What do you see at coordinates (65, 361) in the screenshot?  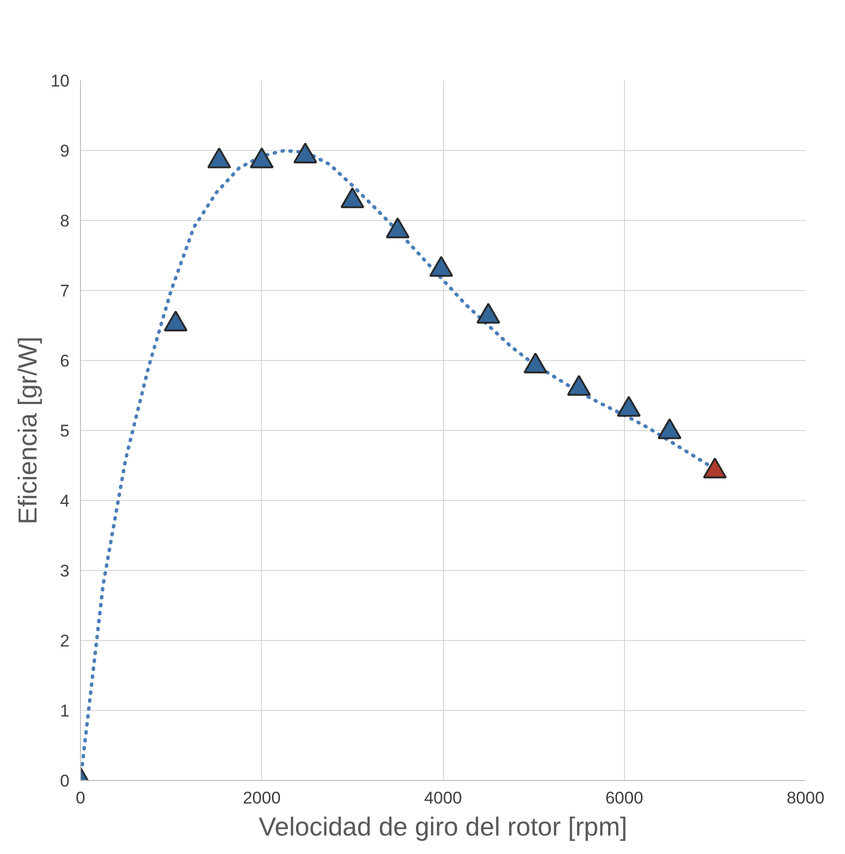 I see `y-tick-label: 6` at bounding box center [65, 361].